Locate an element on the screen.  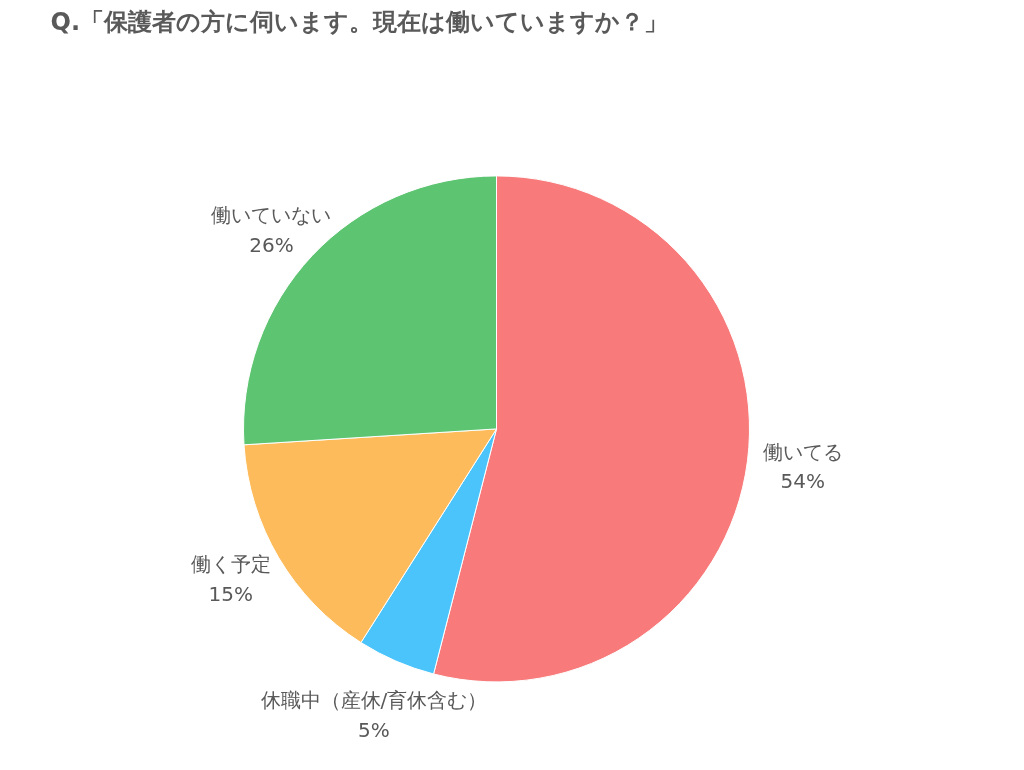
data-label: 15% is located at coordinates (231, 593).